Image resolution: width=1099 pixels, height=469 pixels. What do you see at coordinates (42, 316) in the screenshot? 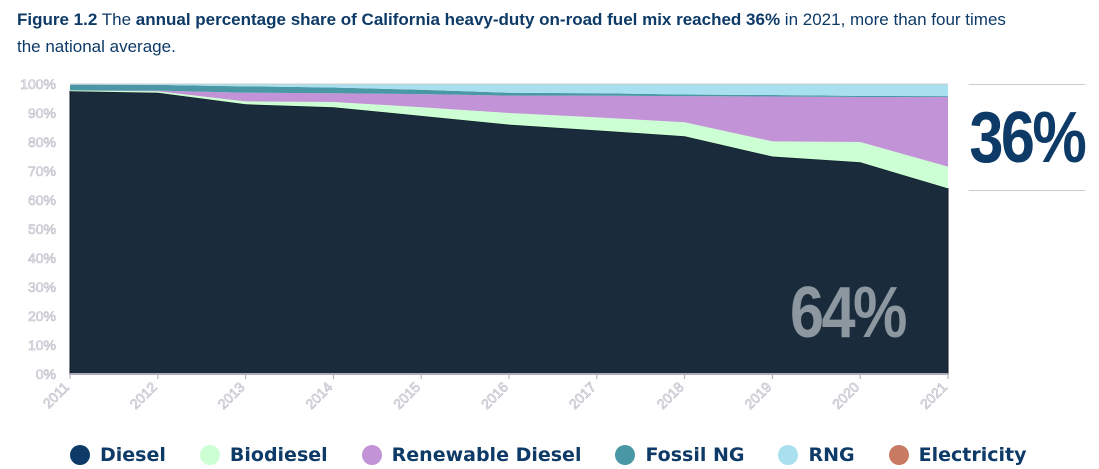
I see `y-tick-label: 20%` at bounding box center [42, 316].